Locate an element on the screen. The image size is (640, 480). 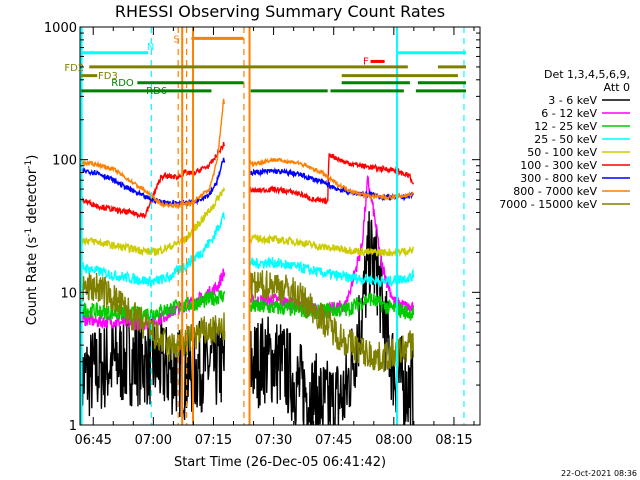
flag-label-n: N is located at coordinates (150, 47).